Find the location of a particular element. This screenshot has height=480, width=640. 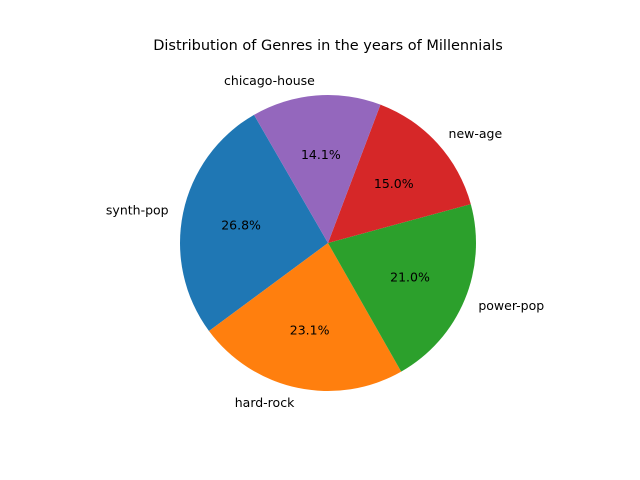

pie-slice-hard-rock is located at coordinates (305, 317).